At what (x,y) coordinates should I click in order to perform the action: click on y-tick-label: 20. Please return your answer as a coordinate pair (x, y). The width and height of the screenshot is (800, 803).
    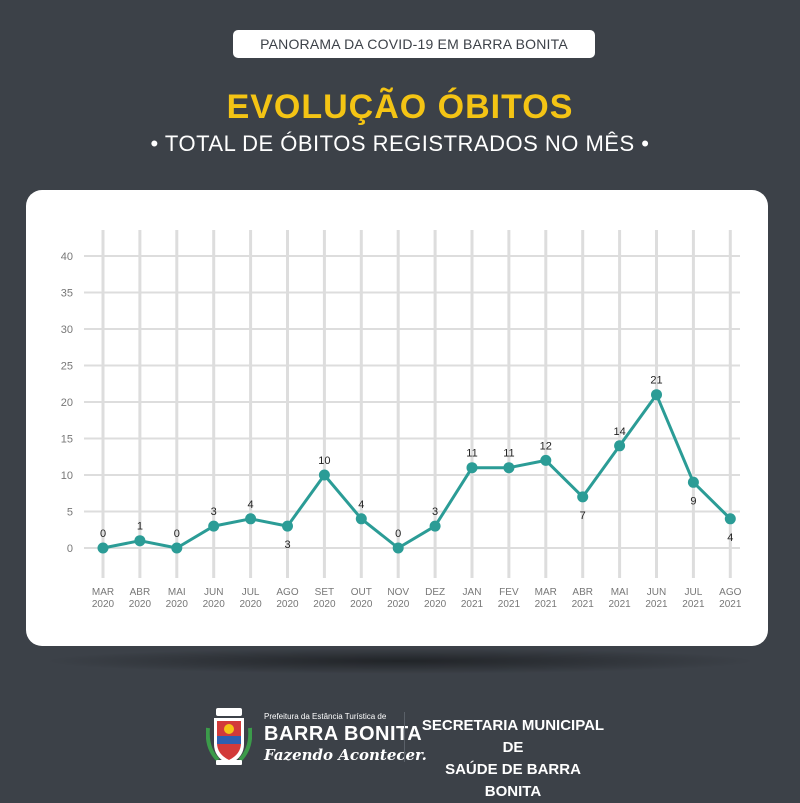
    Looking at the image, I should click on (67, 403).